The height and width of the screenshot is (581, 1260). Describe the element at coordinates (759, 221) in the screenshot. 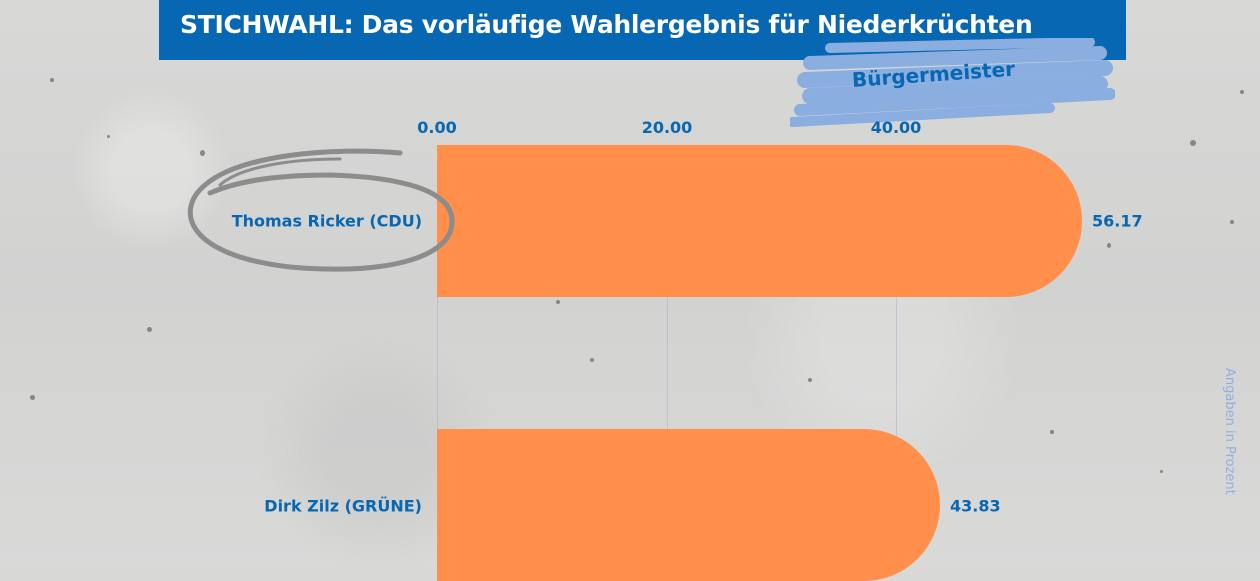

I see `bar-thomas-ricker` at that location.